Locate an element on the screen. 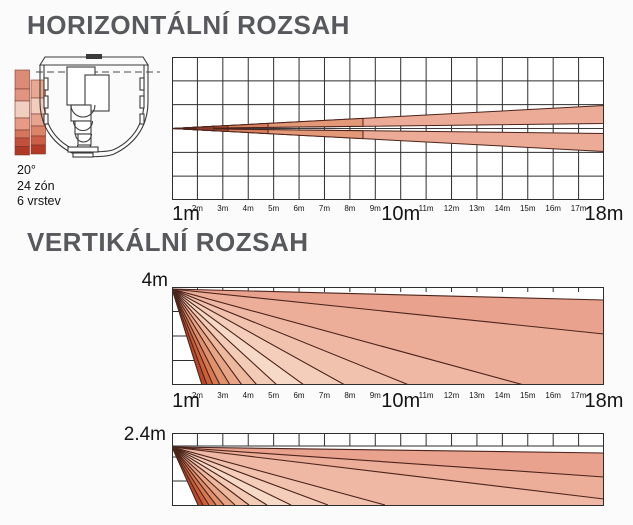 The width and height of the screenshot is (633, 525). vertical-range-chart-4m is located at coordinates (388, 336).